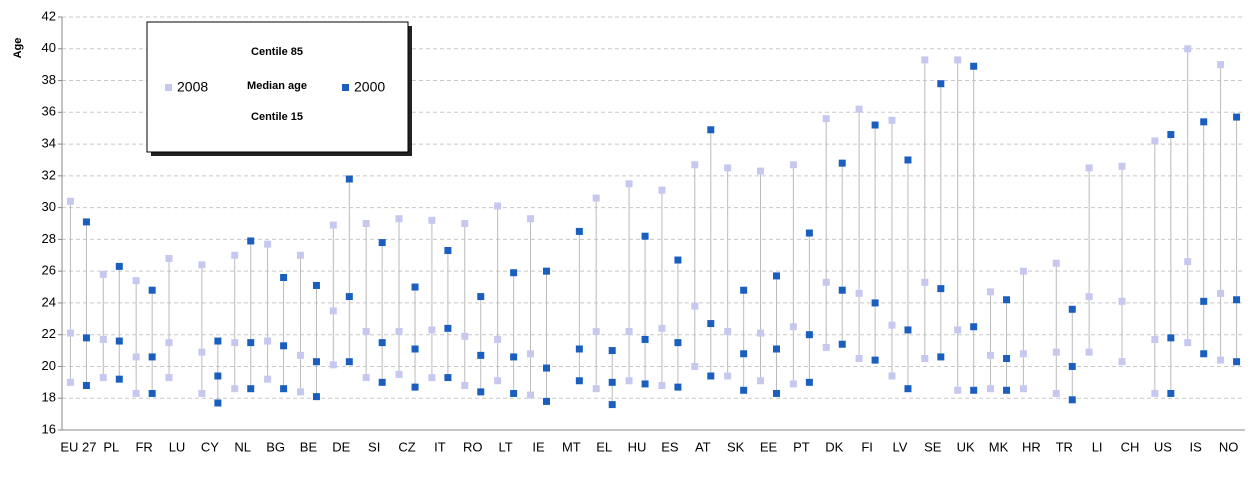  What do you see at coordinates (49, 301) in the screenshot?
I see `y-tick-label: 24` at bounding box center [49, 301].